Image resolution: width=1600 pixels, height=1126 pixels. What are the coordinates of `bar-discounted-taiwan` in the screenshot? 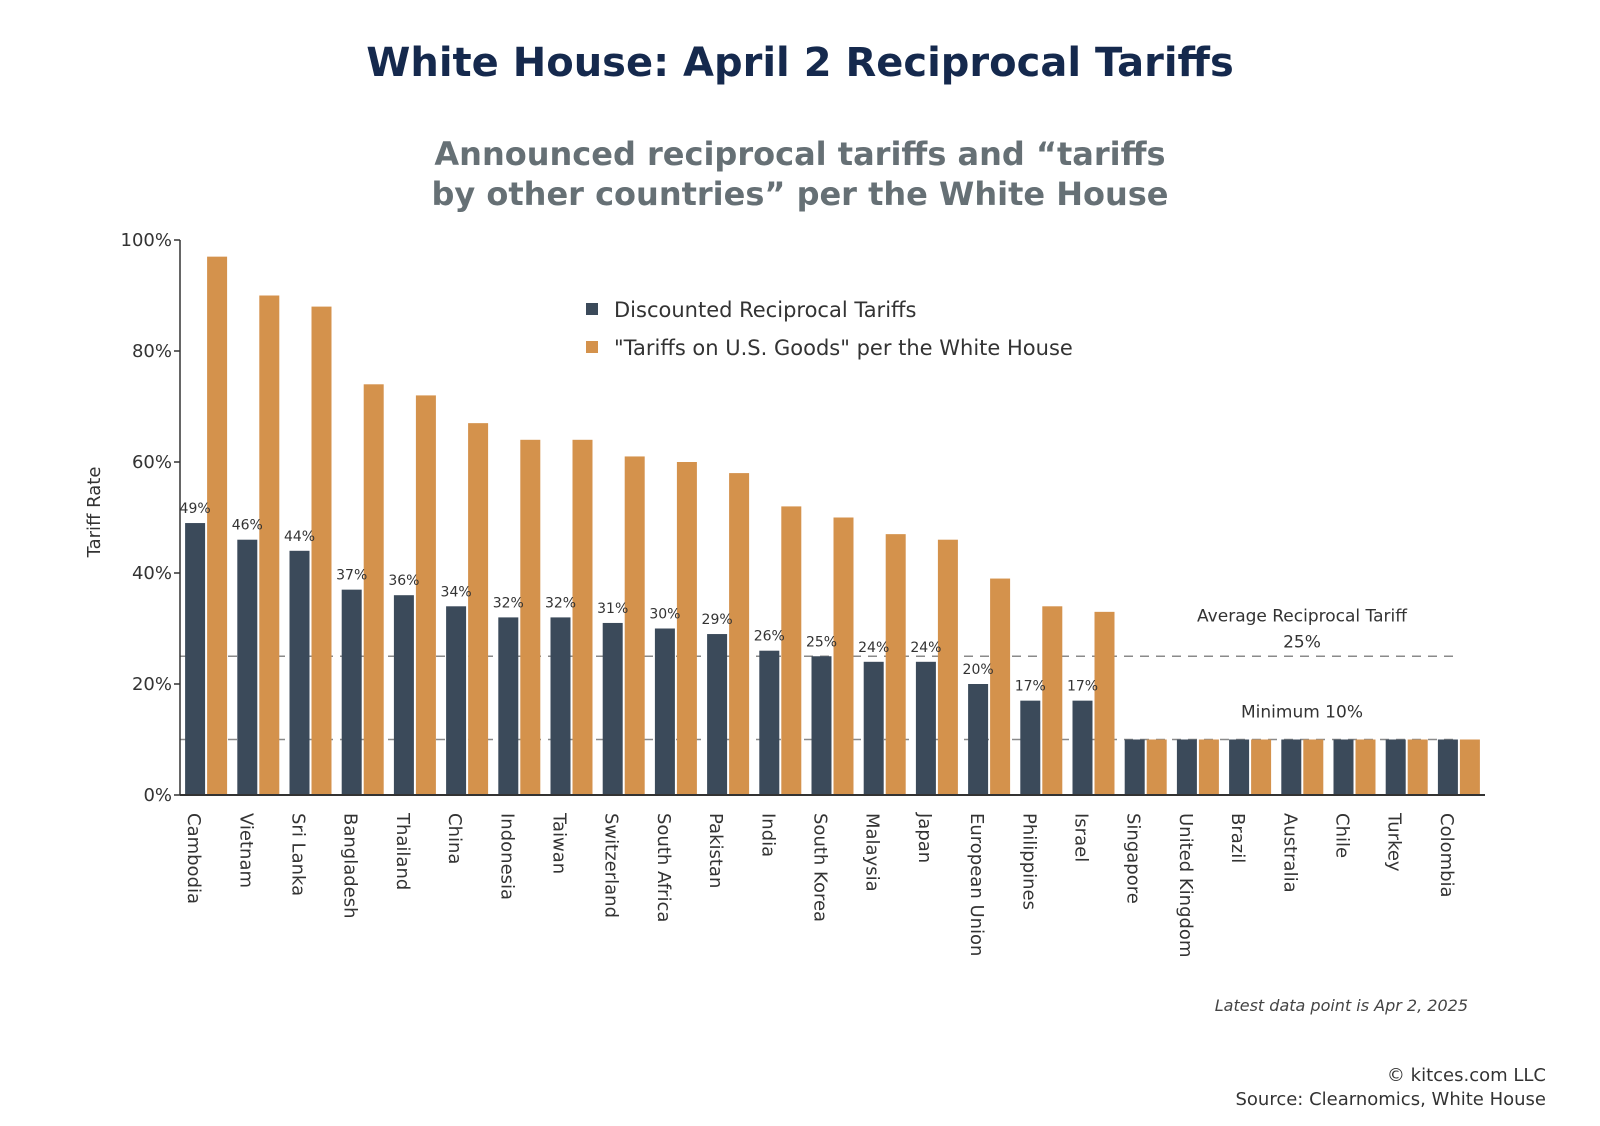 It's located at (560, 706).